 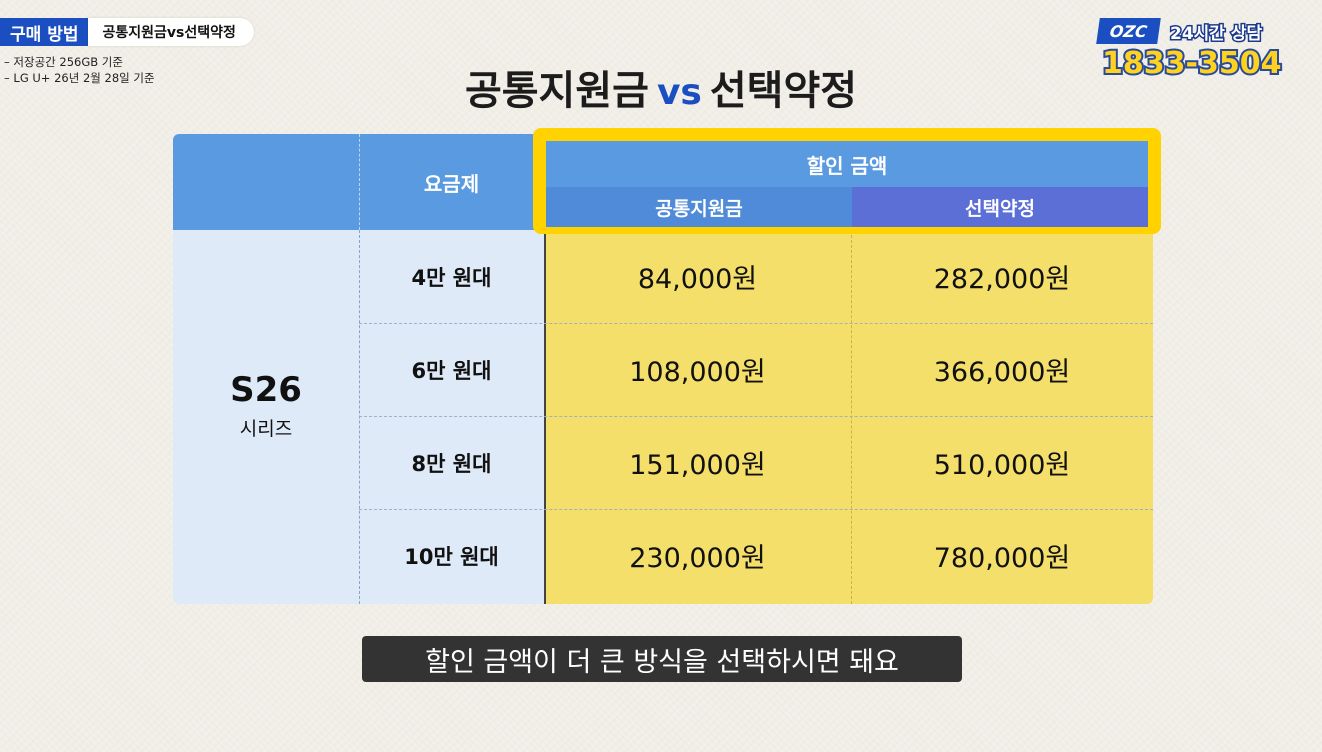 I want to click on caption-subtitle: 할인 금액이 더 큰 방식을 선택하시면 돼요, so click(x=662, y=659).